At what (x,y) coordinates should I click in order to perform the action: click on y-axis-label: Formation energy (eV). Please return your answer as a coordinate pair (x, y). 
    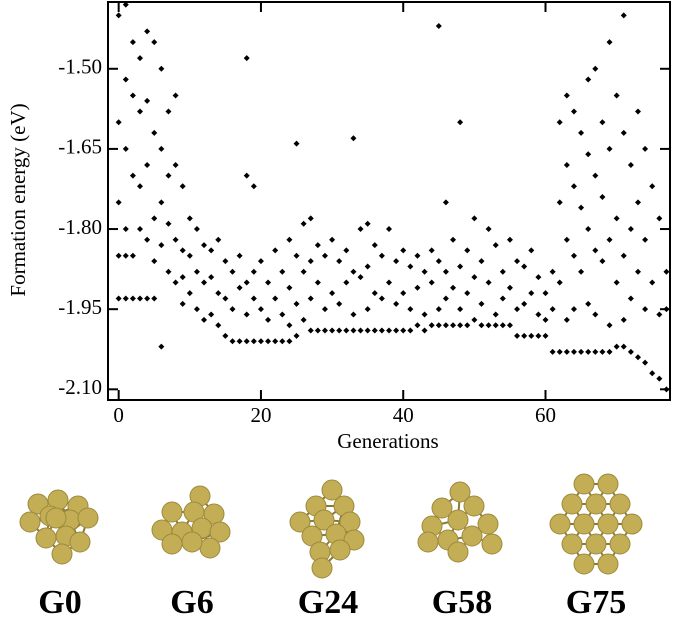
    Looking at the image, I should click on (18, 199).